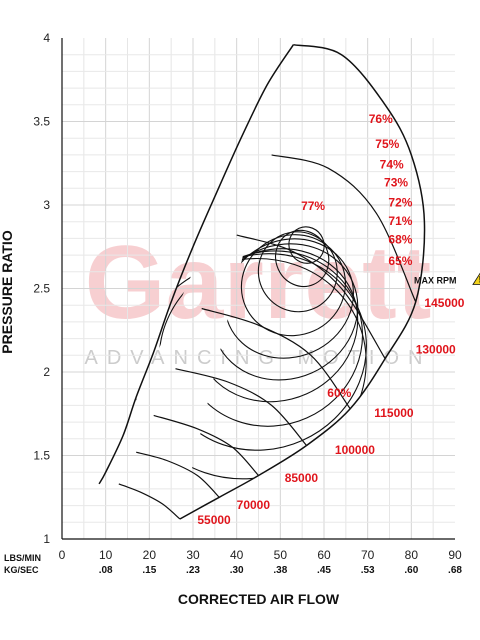  What do you see at coordinates (46, 205) in the screenshot?
I see `y-tick-label: 3` at bounding box center [46, 205].